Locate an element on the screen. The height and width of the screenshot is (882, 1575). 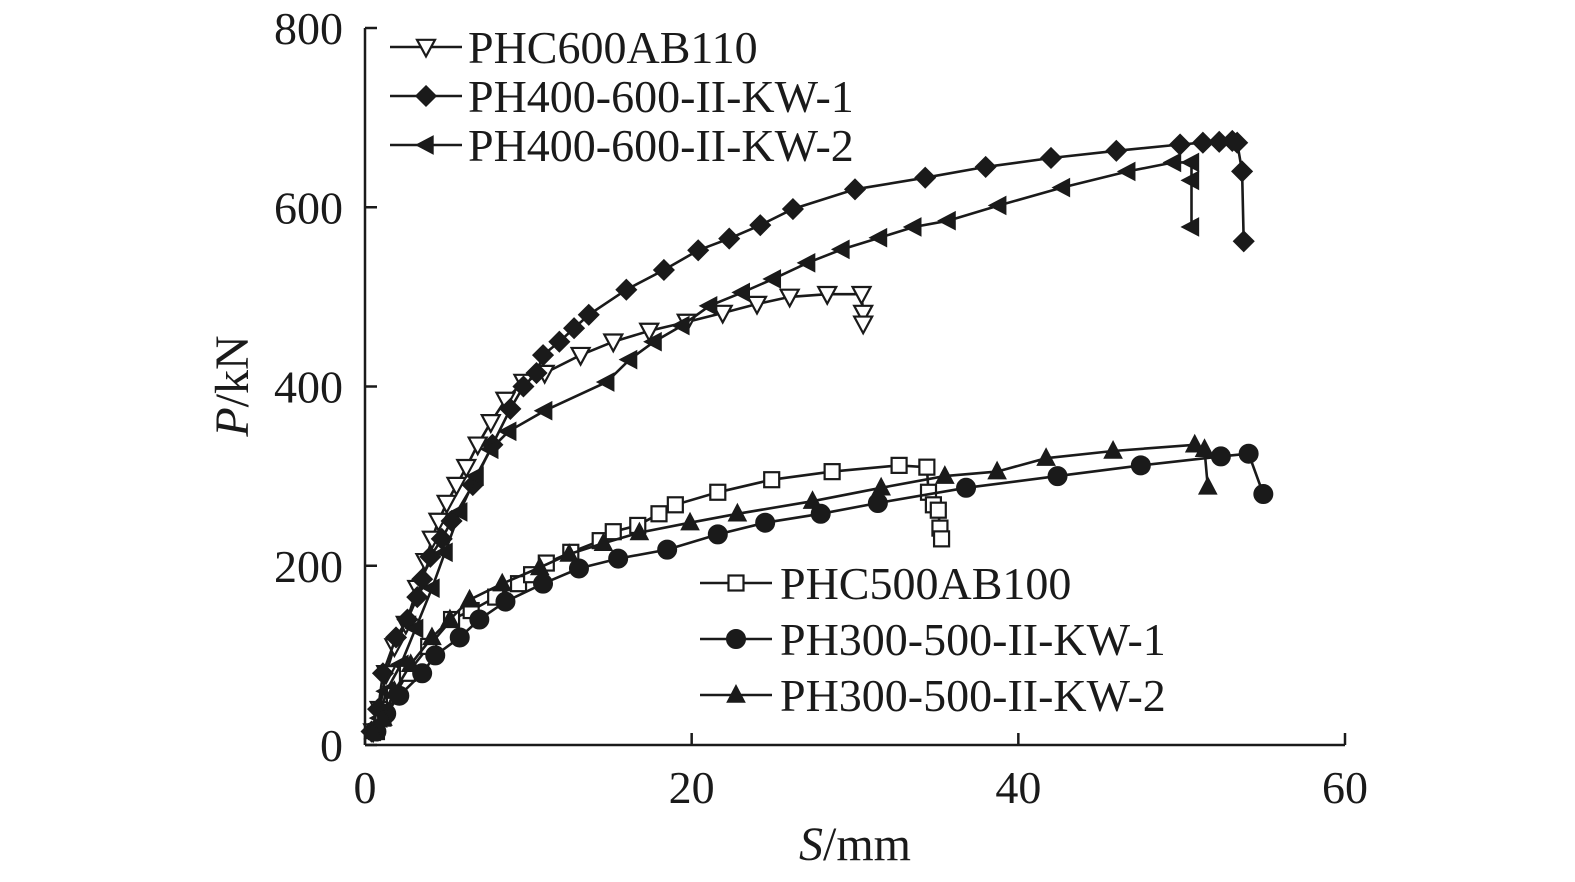
legend-item-4: PH300-500-II-KW-1 is located at coordinates (933, 639).